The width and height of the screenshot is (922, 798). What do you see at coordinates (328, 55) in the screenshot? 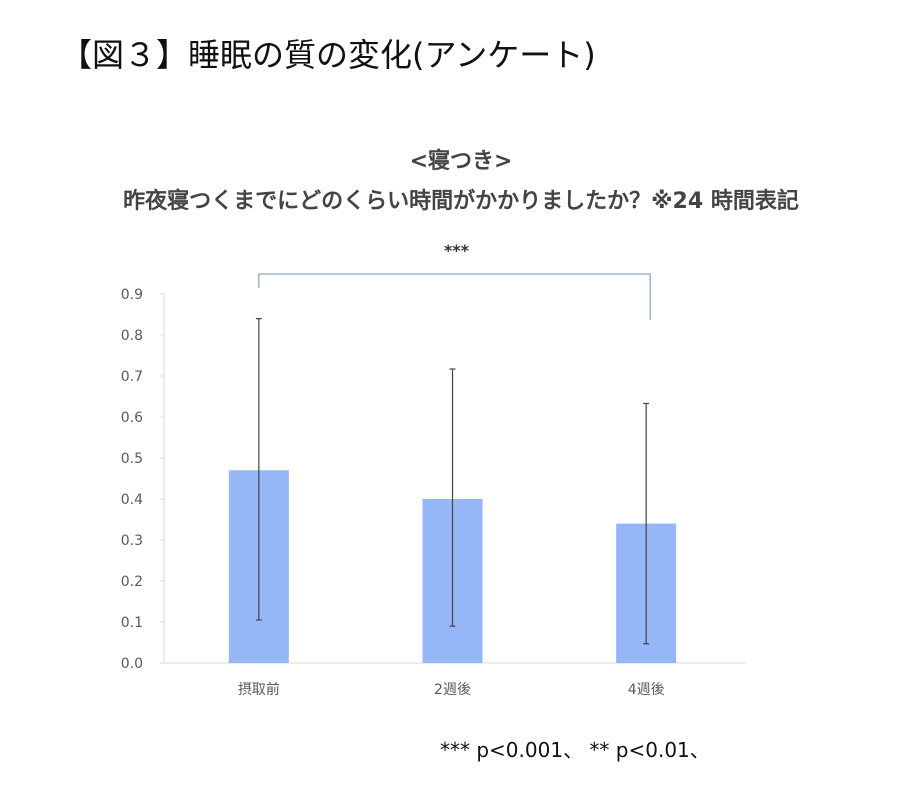
I see `figure-title: 【図３】睡眠の質の変化(アンケート)` at bounding box center [328, 55].